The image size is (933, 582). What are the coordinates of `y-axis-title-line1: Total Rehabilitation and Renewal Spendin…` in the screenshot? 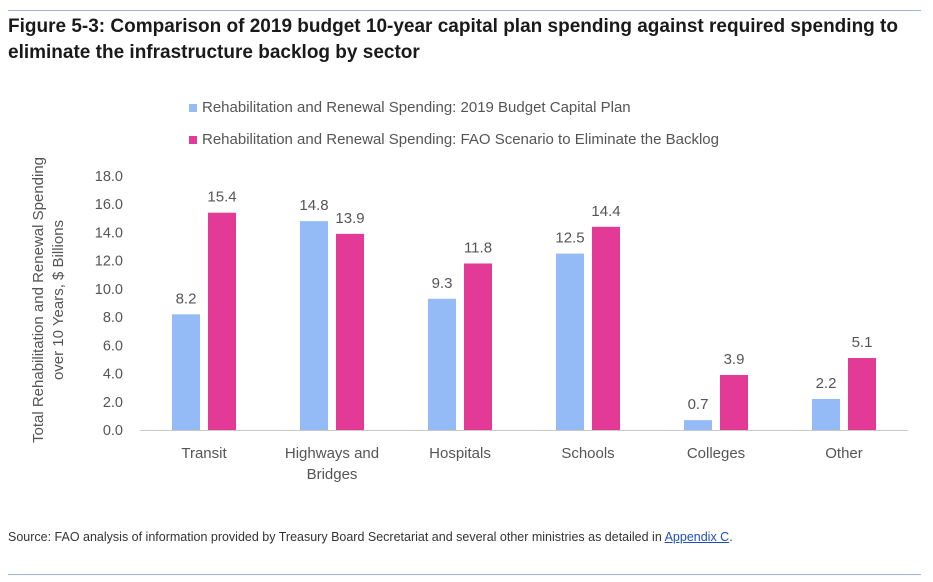 It's located at (38, 300).